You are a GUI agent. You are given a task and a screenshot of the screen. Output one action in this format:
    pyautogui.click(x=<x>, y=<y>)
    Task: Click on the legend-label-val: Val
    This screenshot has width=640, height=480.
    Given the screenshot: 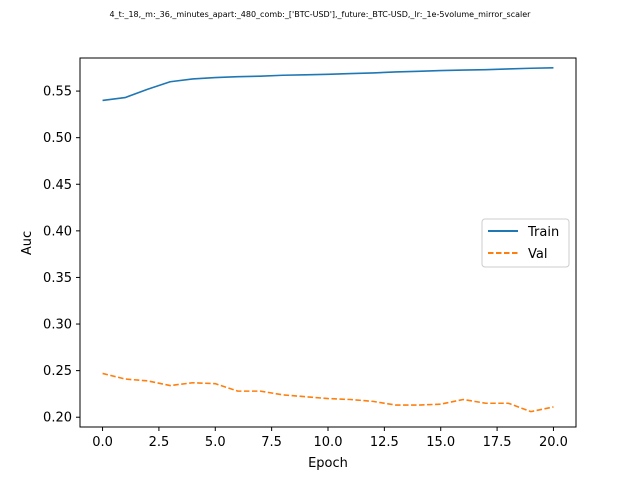 What is the action you would take?
    pyautogui.click(x=537, y=254)
    